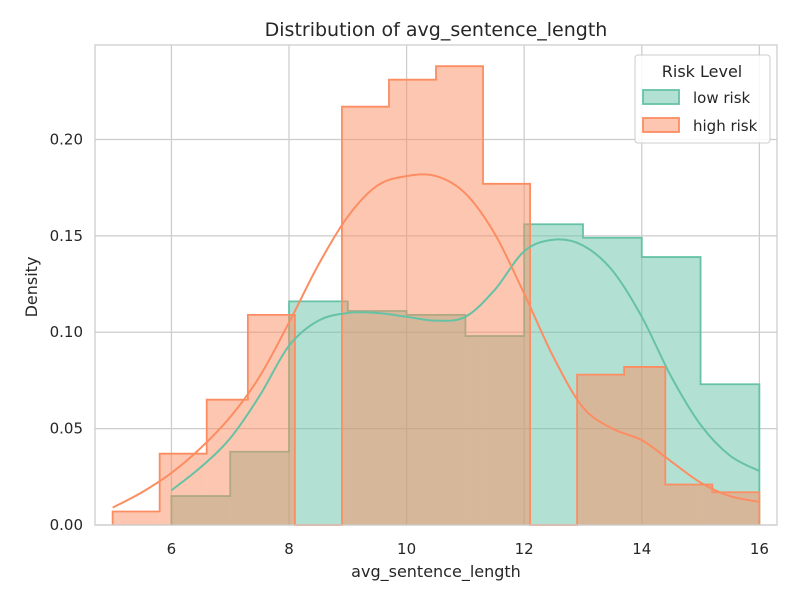 This screenshot has height=600, width=800. What do you see at coordinates (468, 549) in the screenshot?
I see `x-tick-labels: 6 8 10 12 14 16` at bounding box center [468, 549].